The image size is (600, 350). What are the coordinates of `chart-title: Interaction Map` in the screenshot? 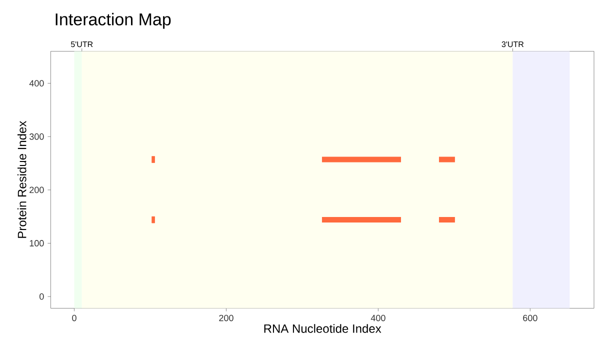 It's located at (113, 20).